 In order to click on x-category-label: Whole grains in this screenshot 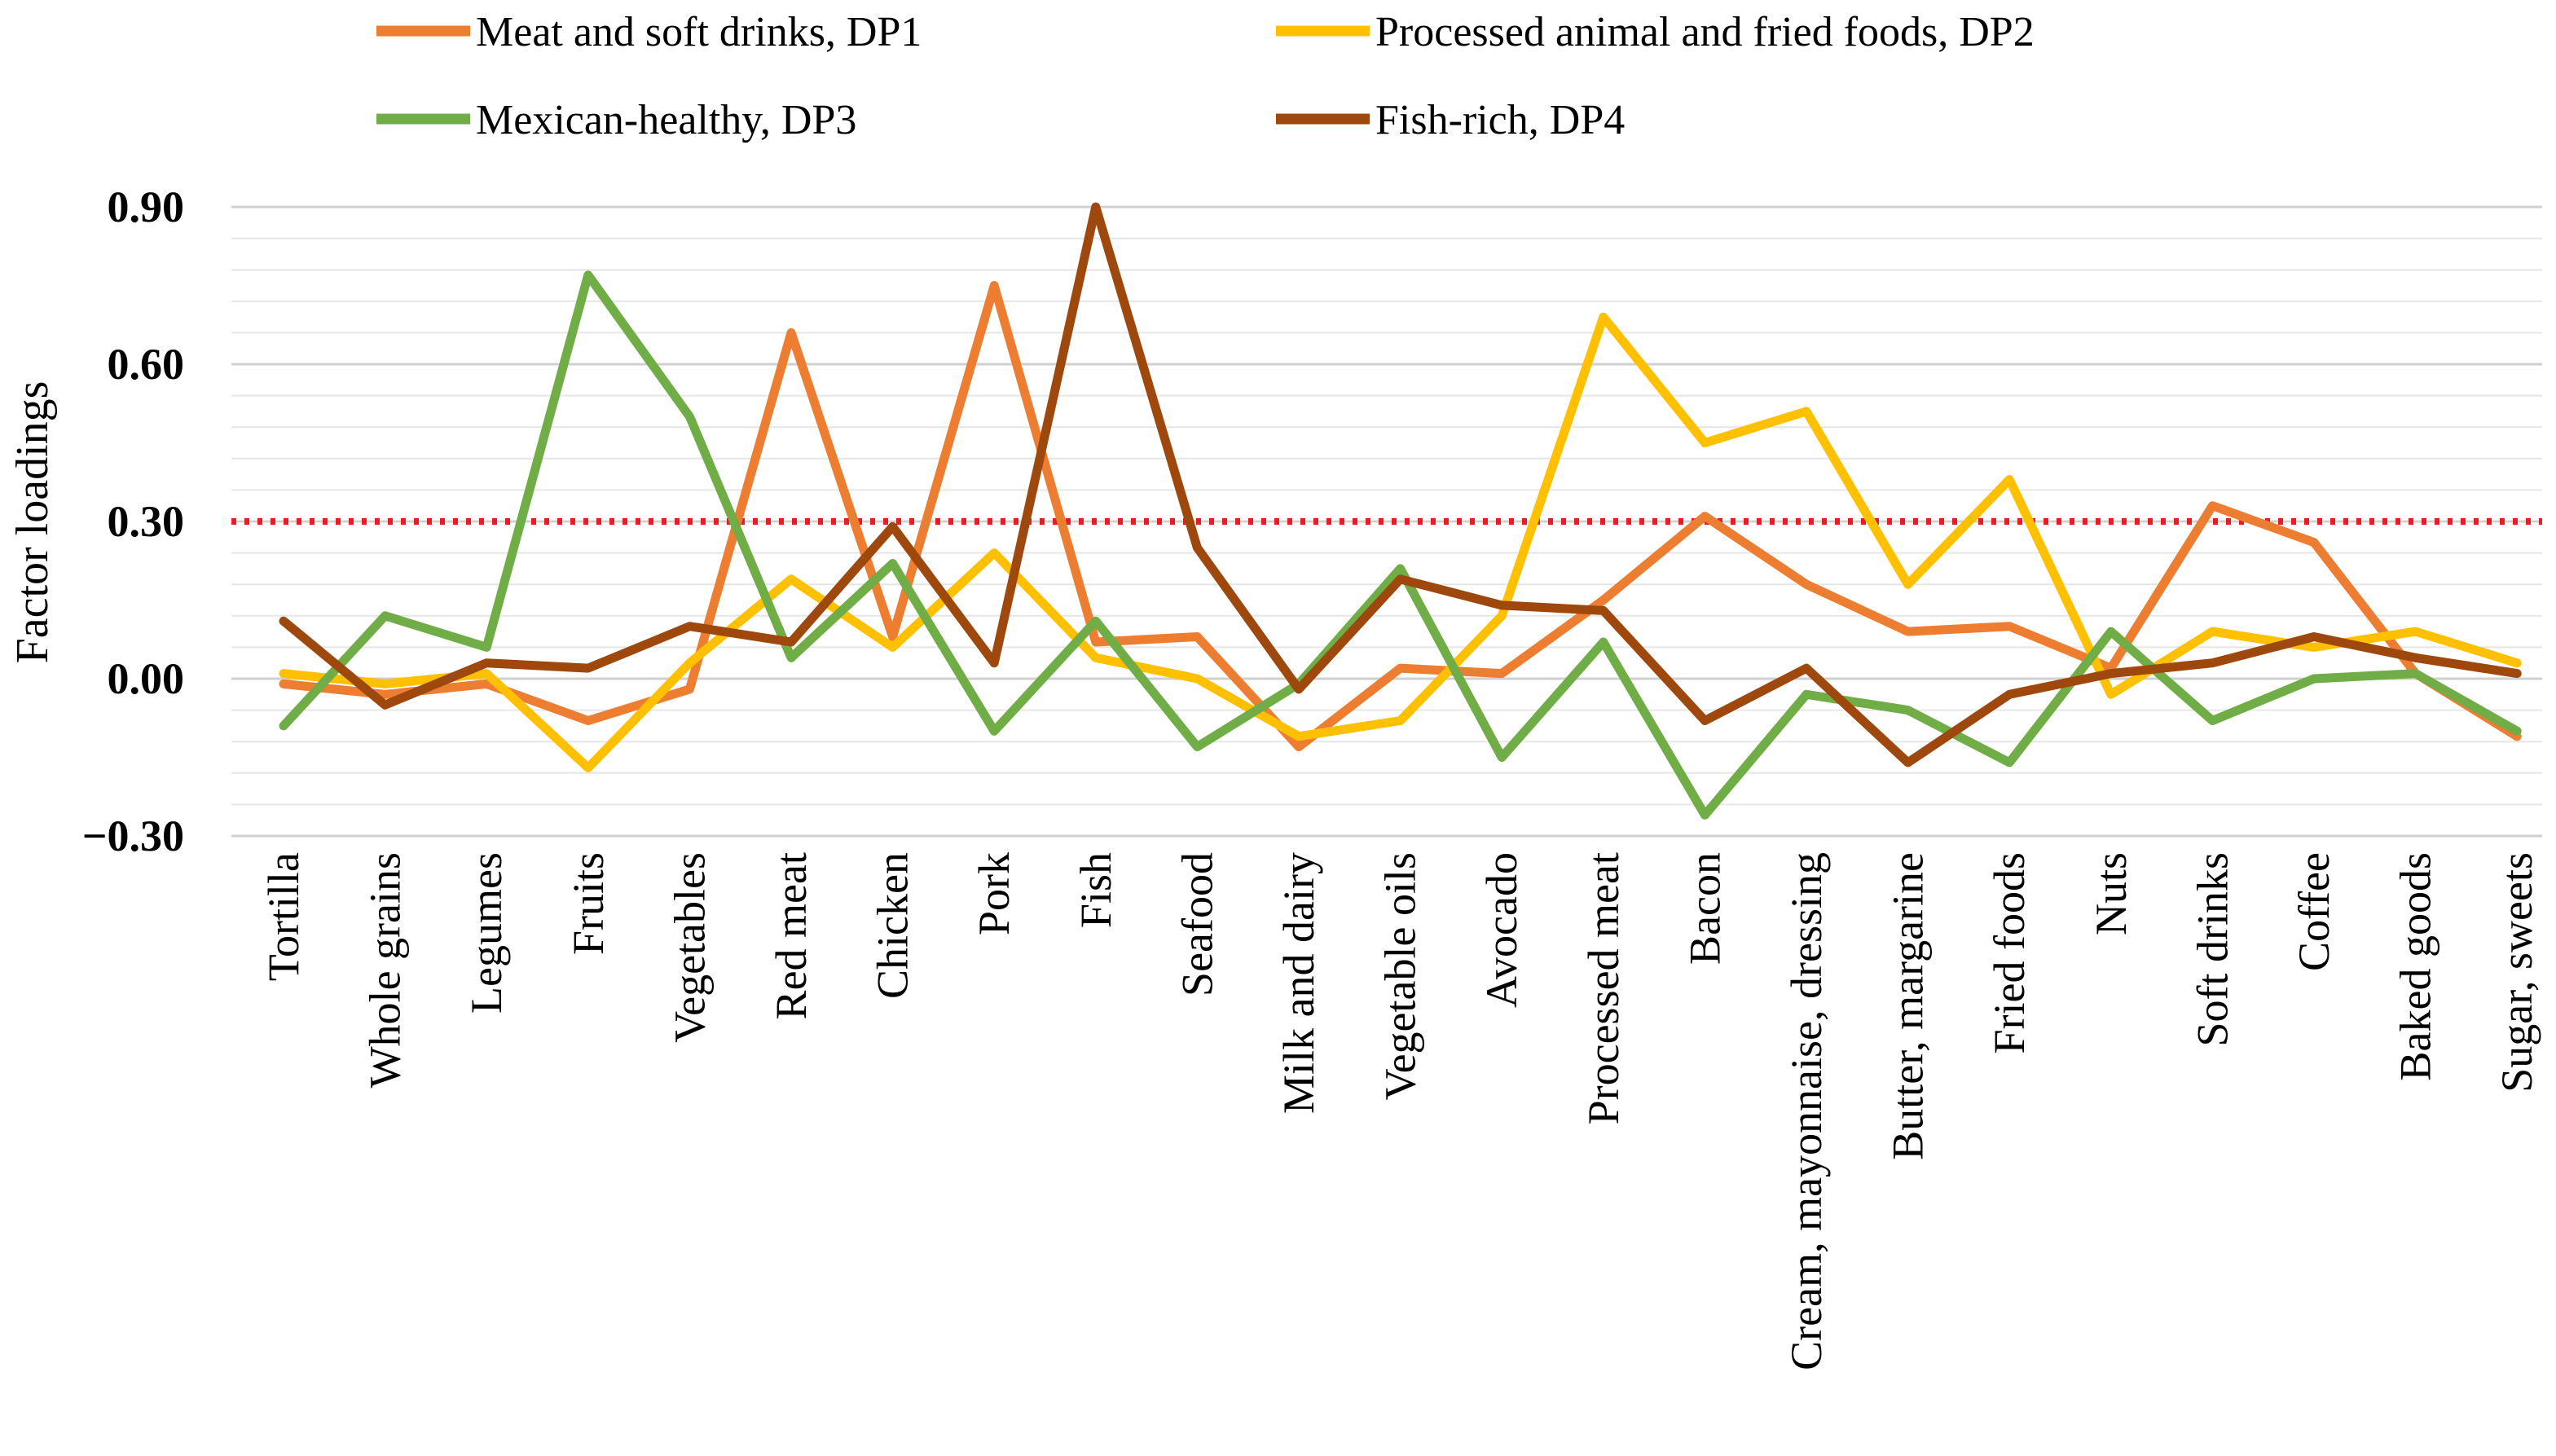, I will do `click(385, 970)`.